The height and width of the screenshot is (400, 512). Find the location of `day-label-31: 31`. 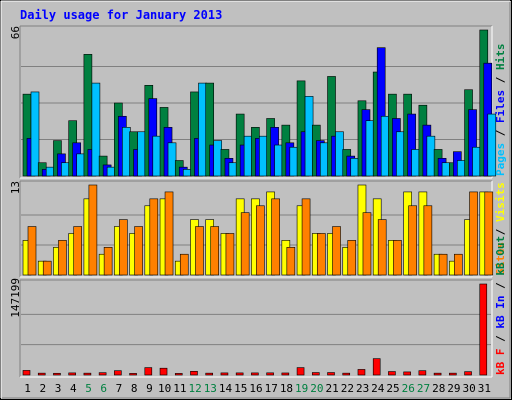

day-label-31: 31 is located at coordinates (484, 388).